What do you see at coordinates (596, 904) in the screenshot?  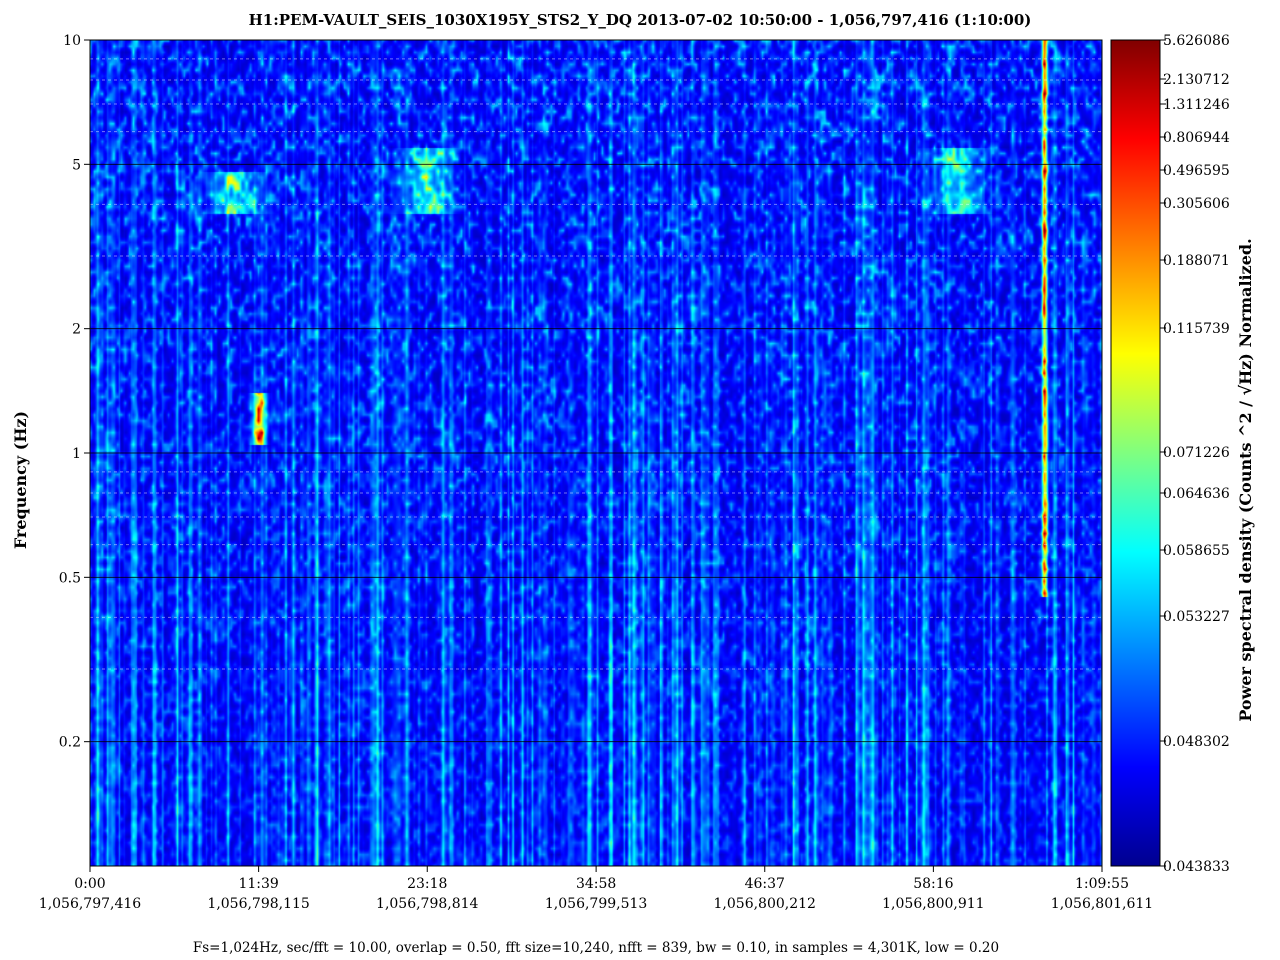 I see `x-tick-gps-label: 1,056,799,513` at bounding box center [596, 904].